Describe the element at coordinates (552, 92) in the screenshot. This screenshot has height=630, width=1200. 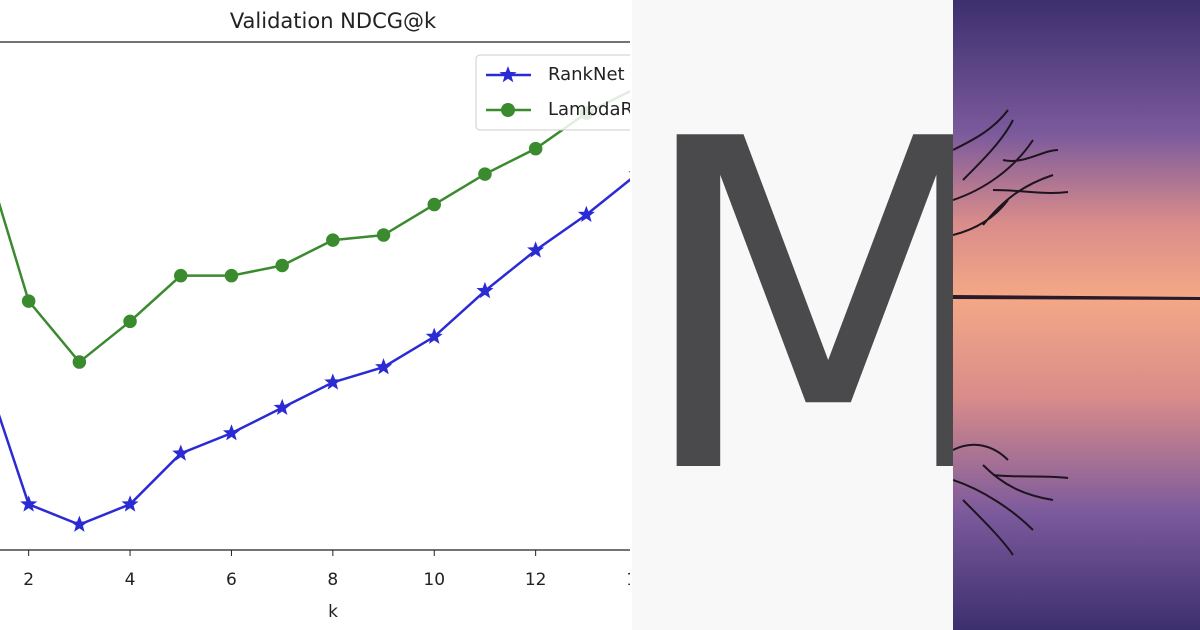
I see `legend: RankNet LambdaRank` at that location.